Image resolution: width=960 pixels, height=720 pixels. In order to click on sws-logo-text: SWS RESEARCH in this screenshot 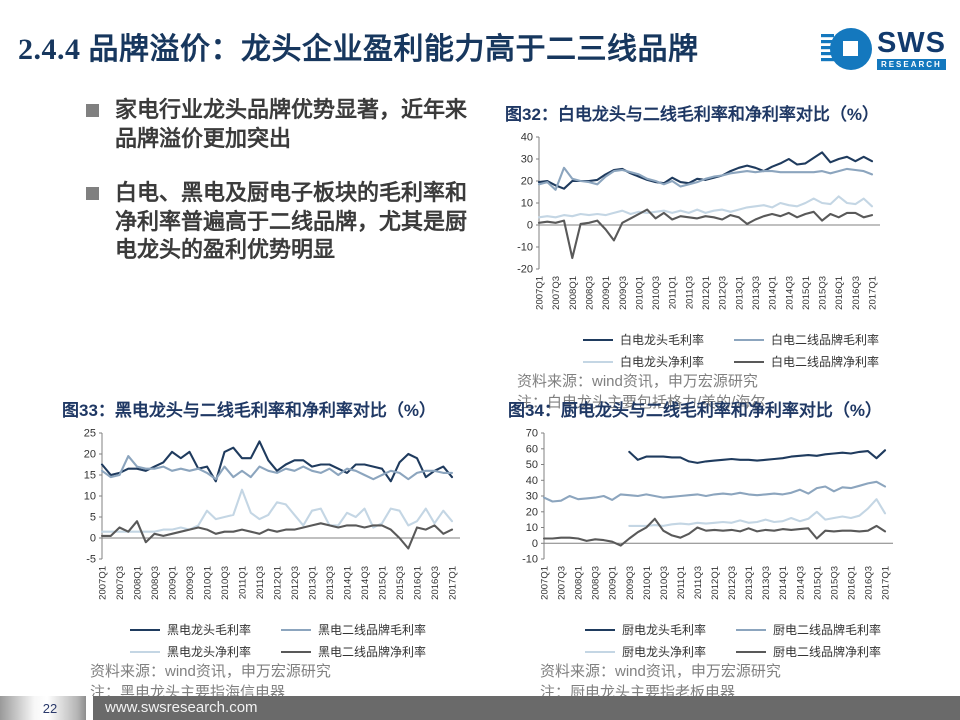, I will do `click(911, 48)`.